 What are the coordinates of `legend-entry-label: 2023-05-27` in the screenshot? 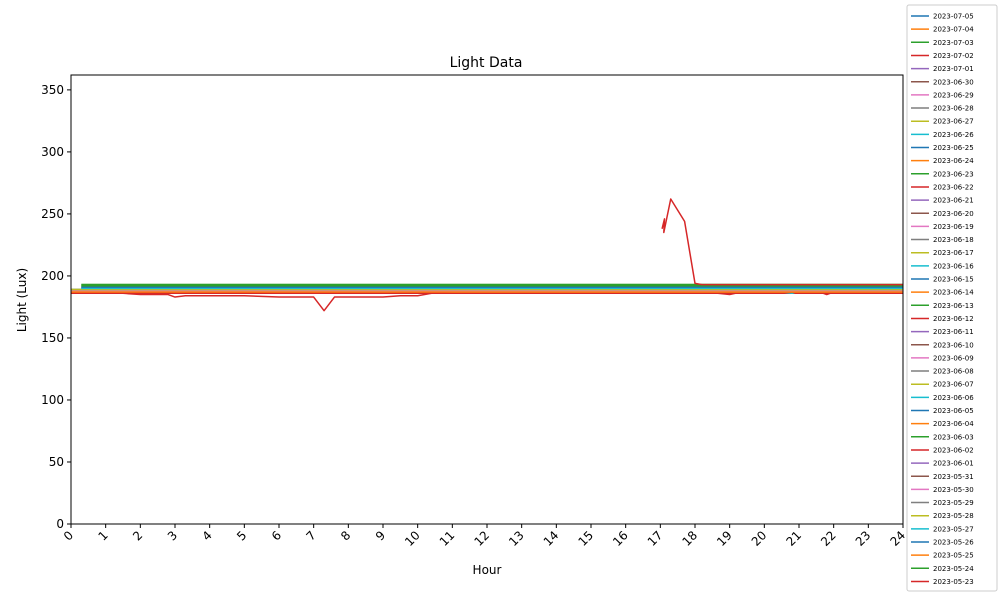 It's located at (953, 529).